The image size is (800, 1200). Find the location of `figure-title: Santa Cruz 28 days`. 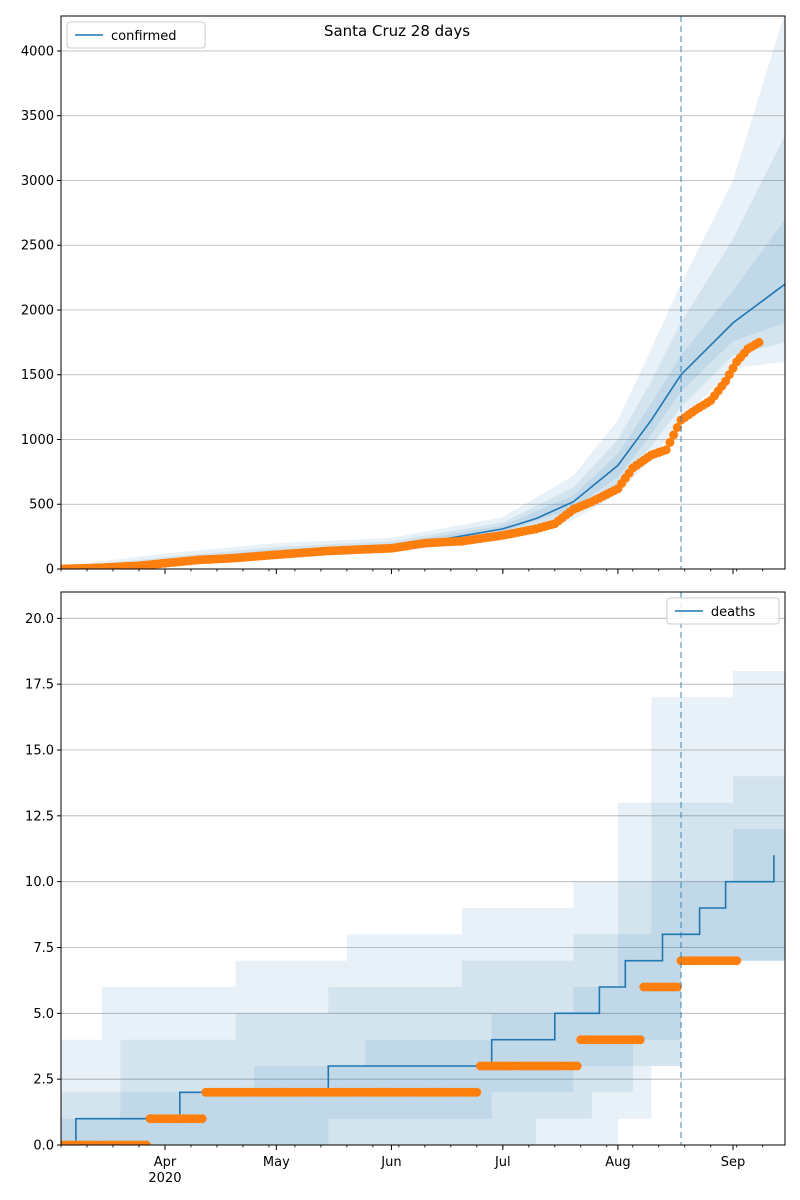

figure-title: Santa Cruz 28 days is located at coordinates (397, 31).